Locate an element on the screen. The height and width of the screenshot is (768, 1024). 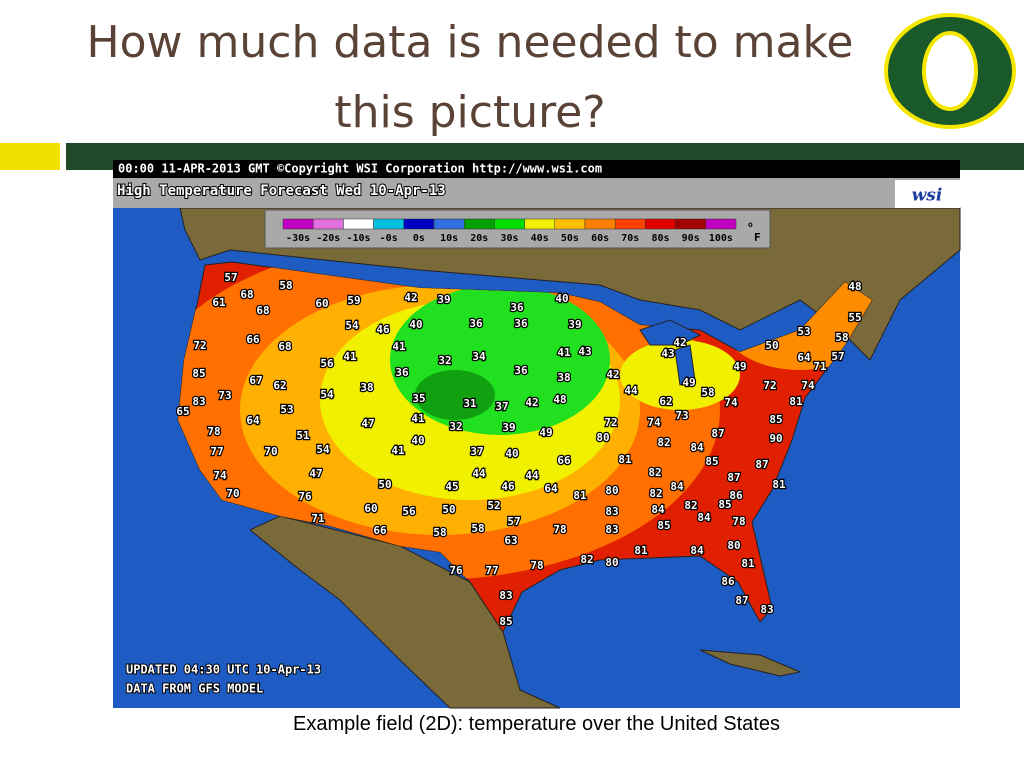
temperature-label: 57 is located at coordinates (837, 356).